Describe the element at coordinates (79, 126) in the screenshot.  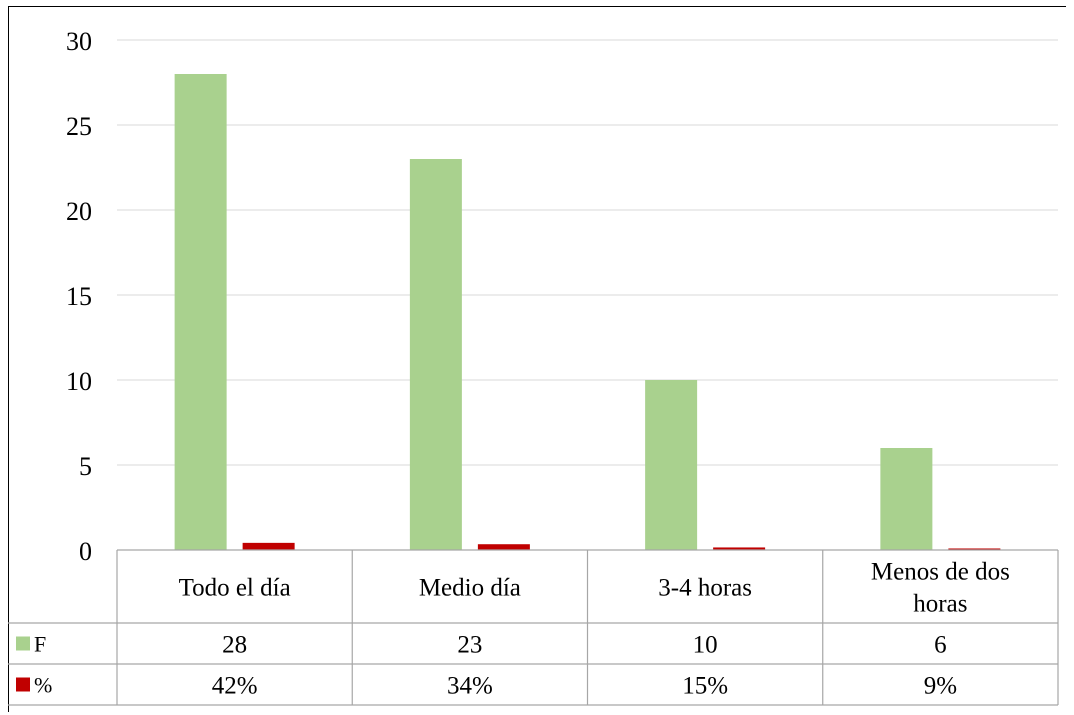
I see `y-tick-label: 25` at that location.